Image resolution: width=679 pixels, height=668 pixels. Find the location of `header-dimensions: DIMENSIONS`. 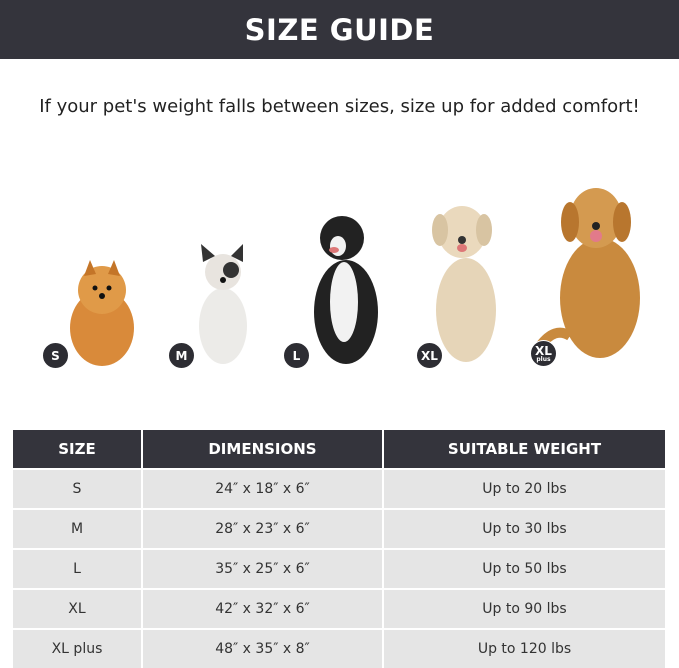

header-dimensions: DIMENSIONS is located at coordinates (263, 449).